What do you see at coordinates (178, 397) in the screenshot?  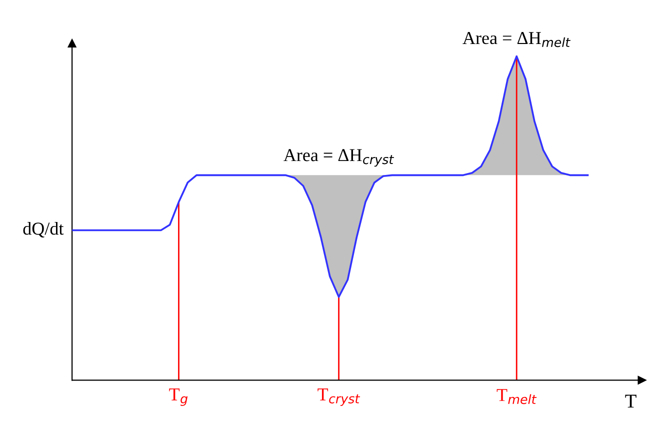 I see `x-tick-label: T$_{g}$` at bounding box center [178, 397].